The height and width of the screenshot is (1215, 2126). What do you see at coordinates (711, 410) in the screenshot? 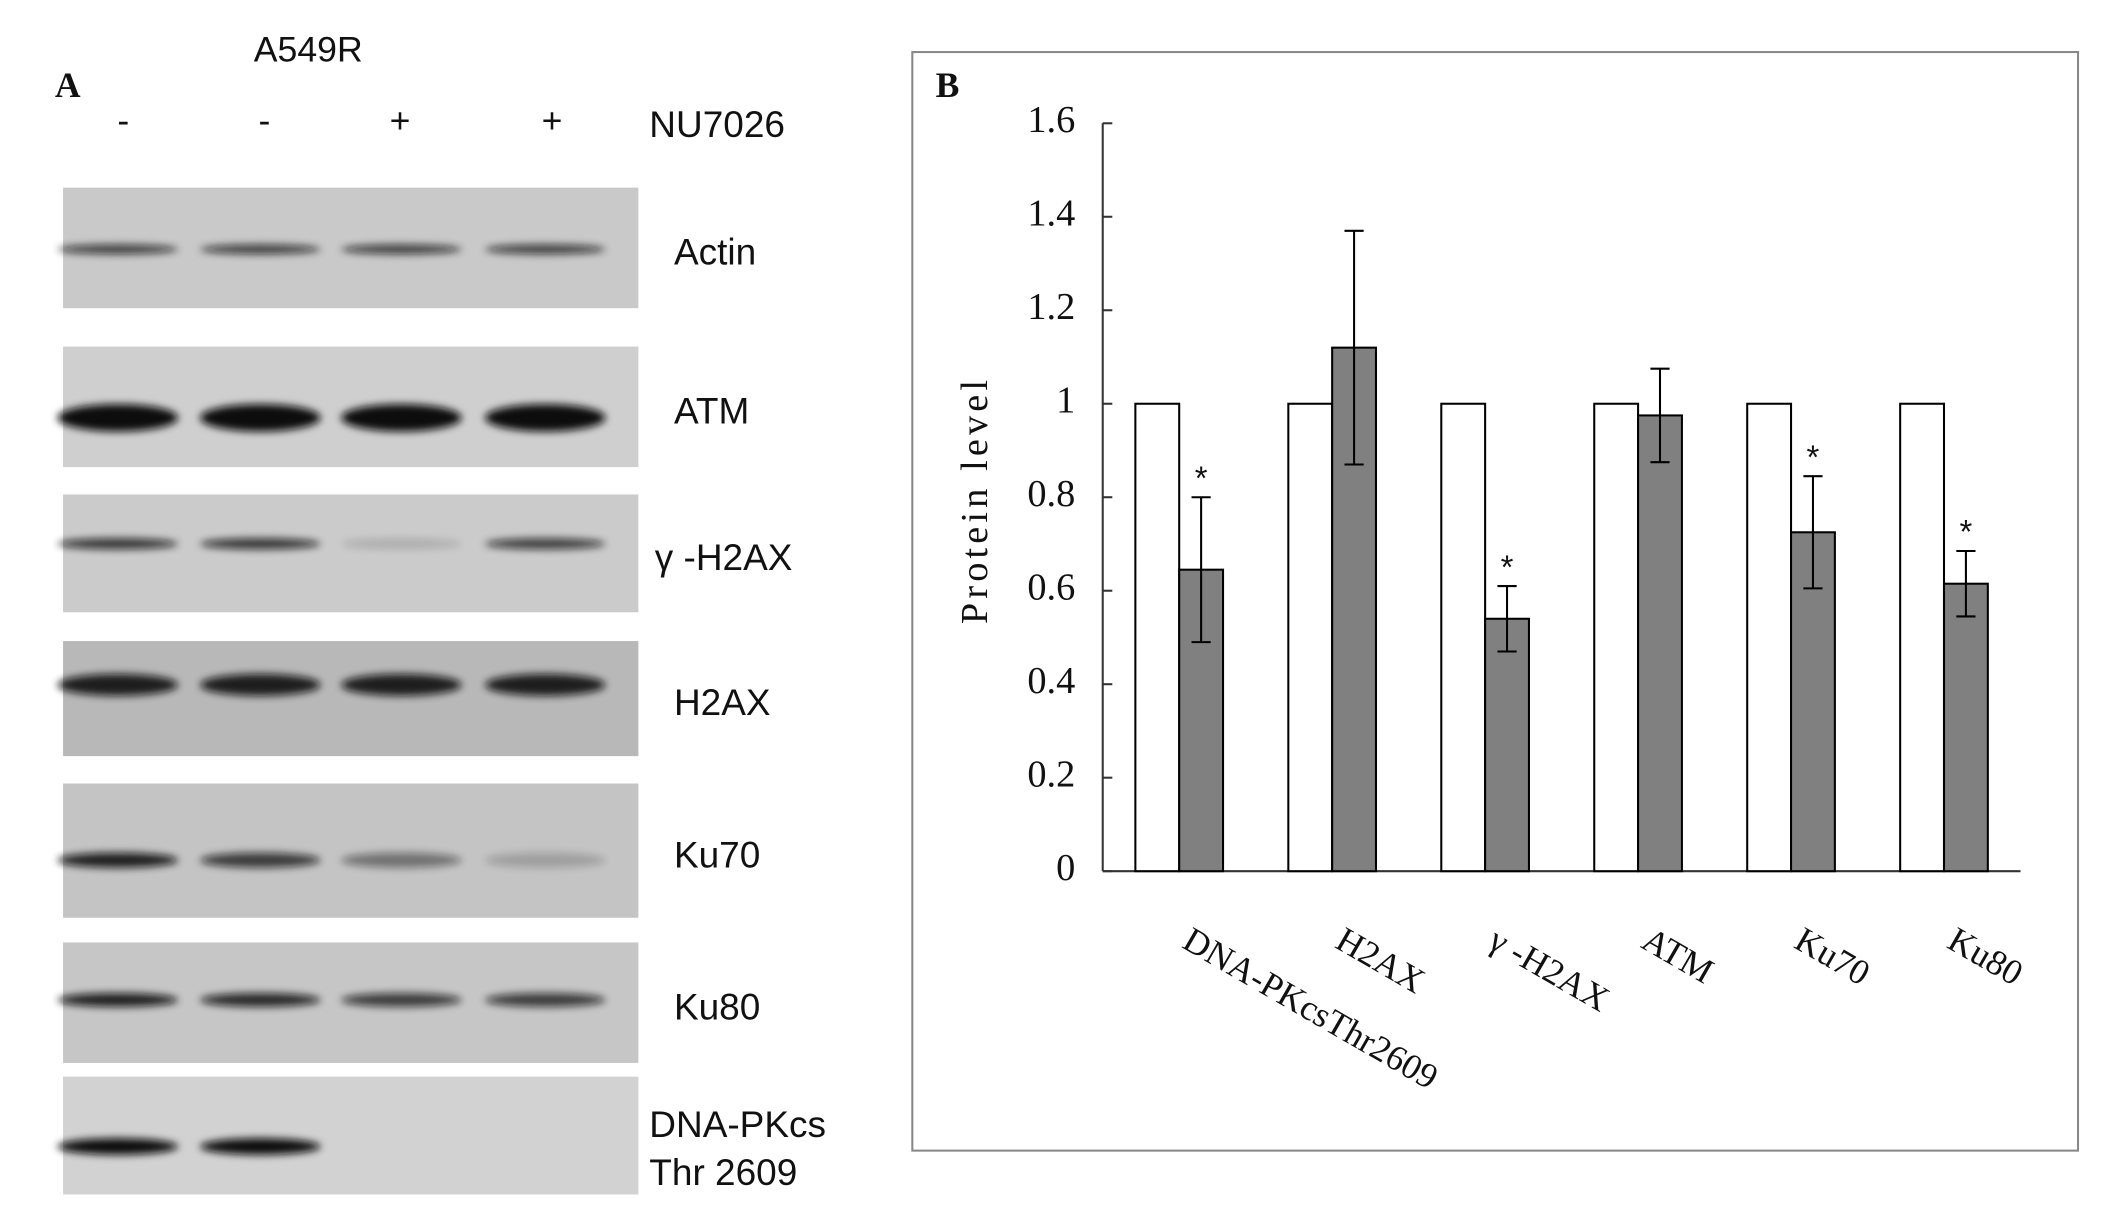
I see `blot-label: ATM` at bounding box center [711, 410].